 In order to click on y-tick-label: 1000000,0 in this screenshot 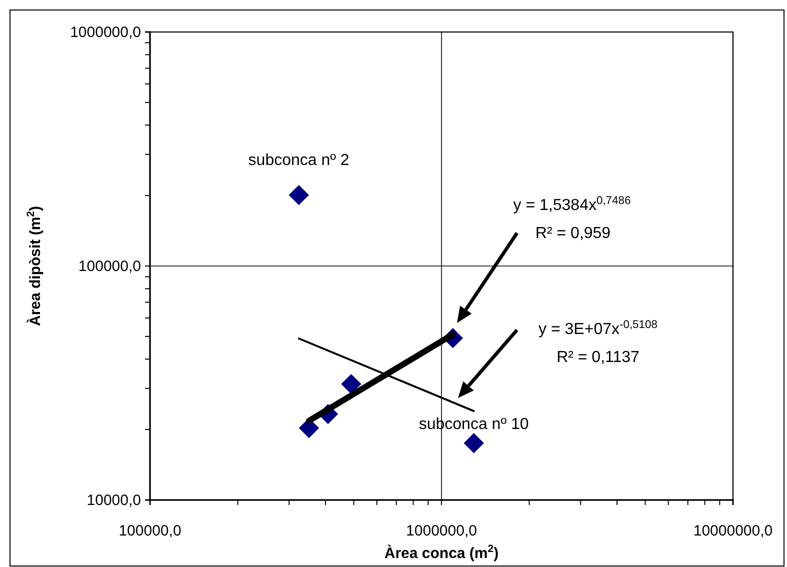, I will do `click(105, 32)`.